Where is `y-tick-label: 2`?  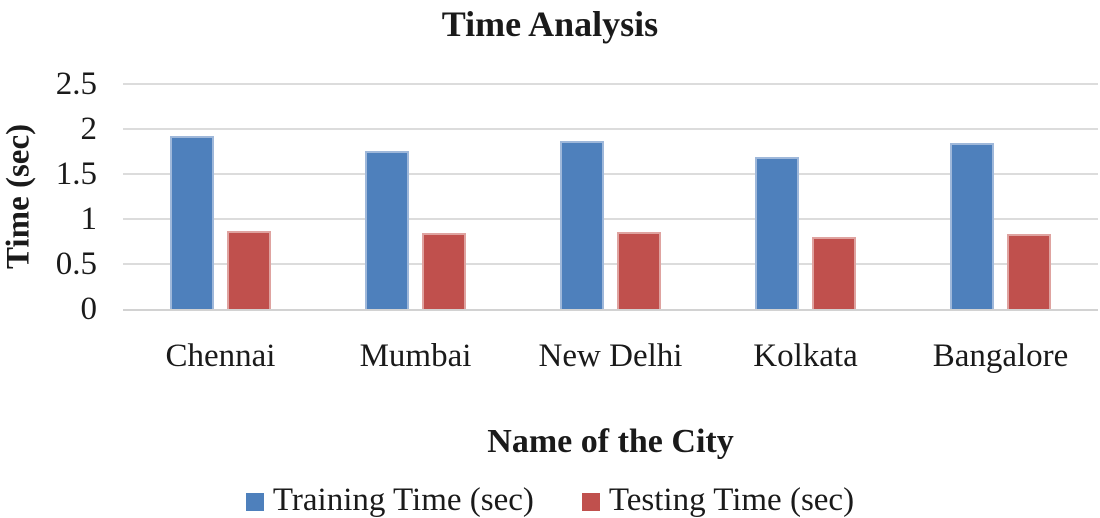
y-tick-label: 2 is located at coordinates (89, 129).